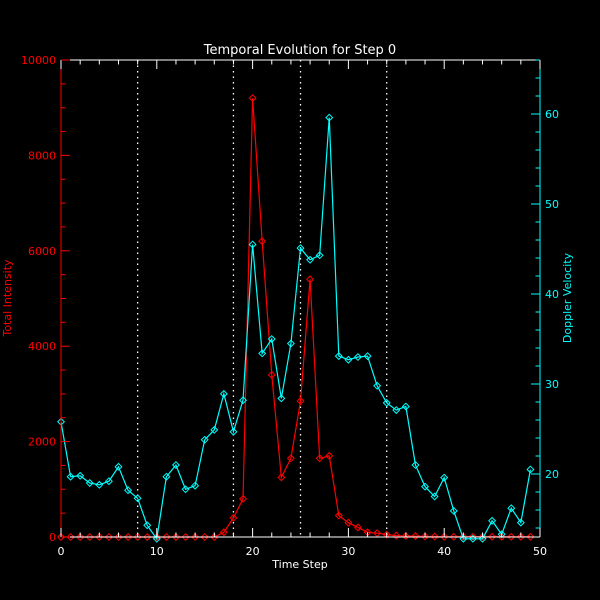  What do you see at coordinates (61, 551) in the screenshot?
I see `x-tick-label-0: 0` at bounding box center [61, 551].